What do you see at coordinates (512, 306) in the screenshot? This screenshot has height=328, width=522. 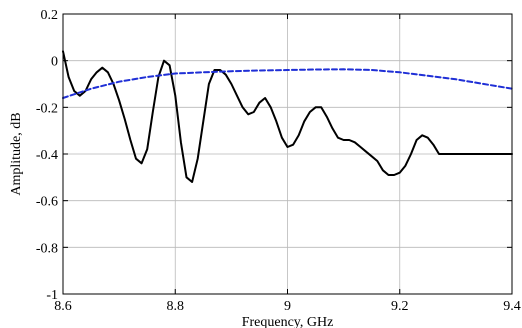 I see `x-tick-label: 9.4` at bounding box center [512, 306].